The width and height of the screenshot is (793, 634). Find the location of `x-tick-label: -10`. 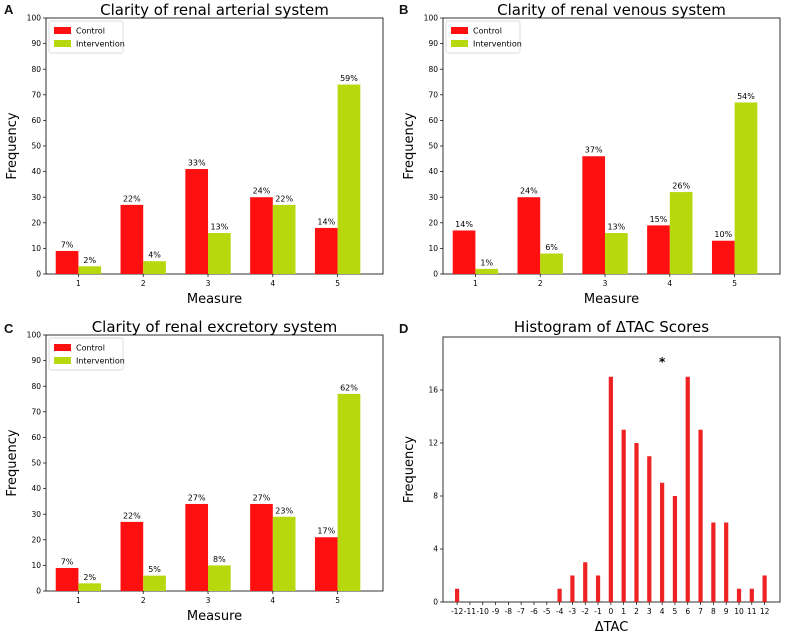

x-tick-label: -10 is located at coordinates (483, 611).